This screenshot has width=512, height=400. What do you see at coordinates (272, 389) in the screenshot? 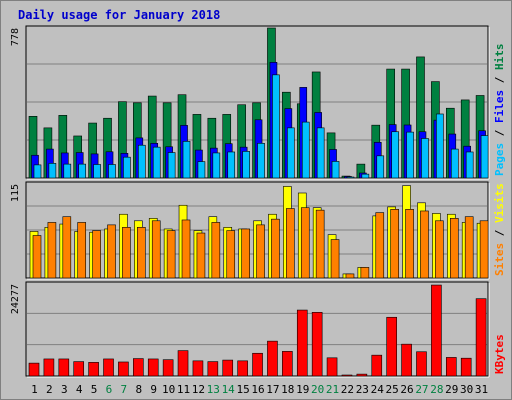
I see `x-tick-label-day-17: 17` at bounding box center [272, 389].